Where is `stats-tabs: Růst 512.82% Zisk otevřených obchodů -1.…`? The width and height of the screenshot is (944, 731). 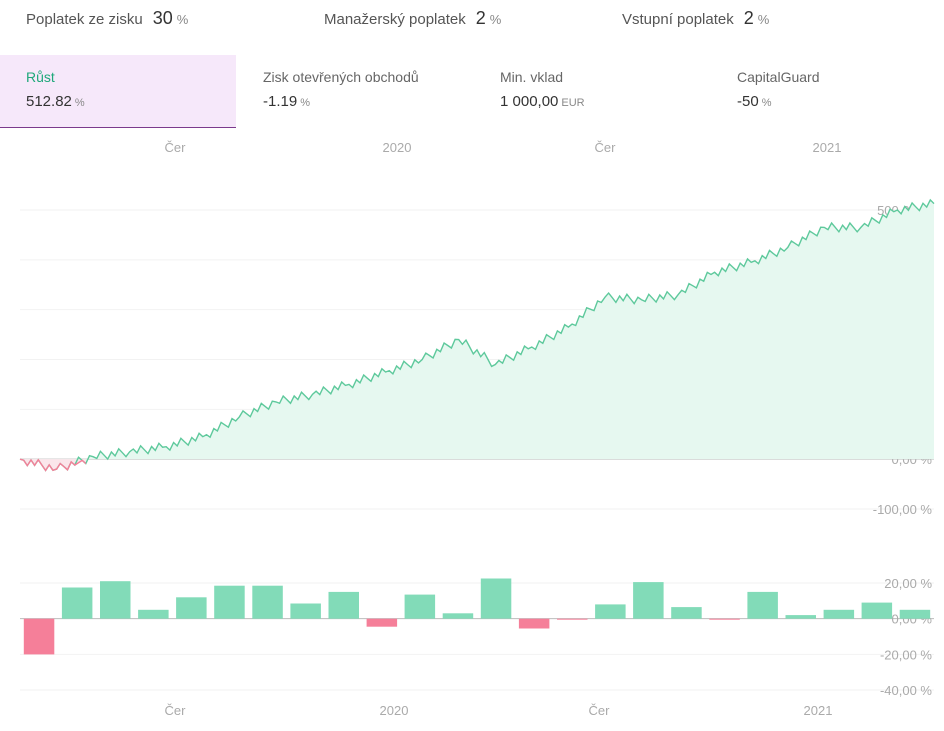 stats-tabs: Růst 512.82% Zisk otevřených obchodů -1.… is located at coordinates (472, 92).